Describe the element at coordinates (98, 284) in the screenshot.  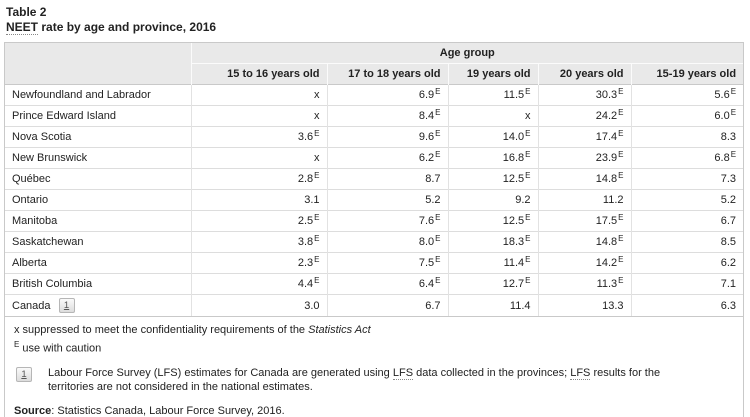
I see `province-label: British Columbia` at that location.